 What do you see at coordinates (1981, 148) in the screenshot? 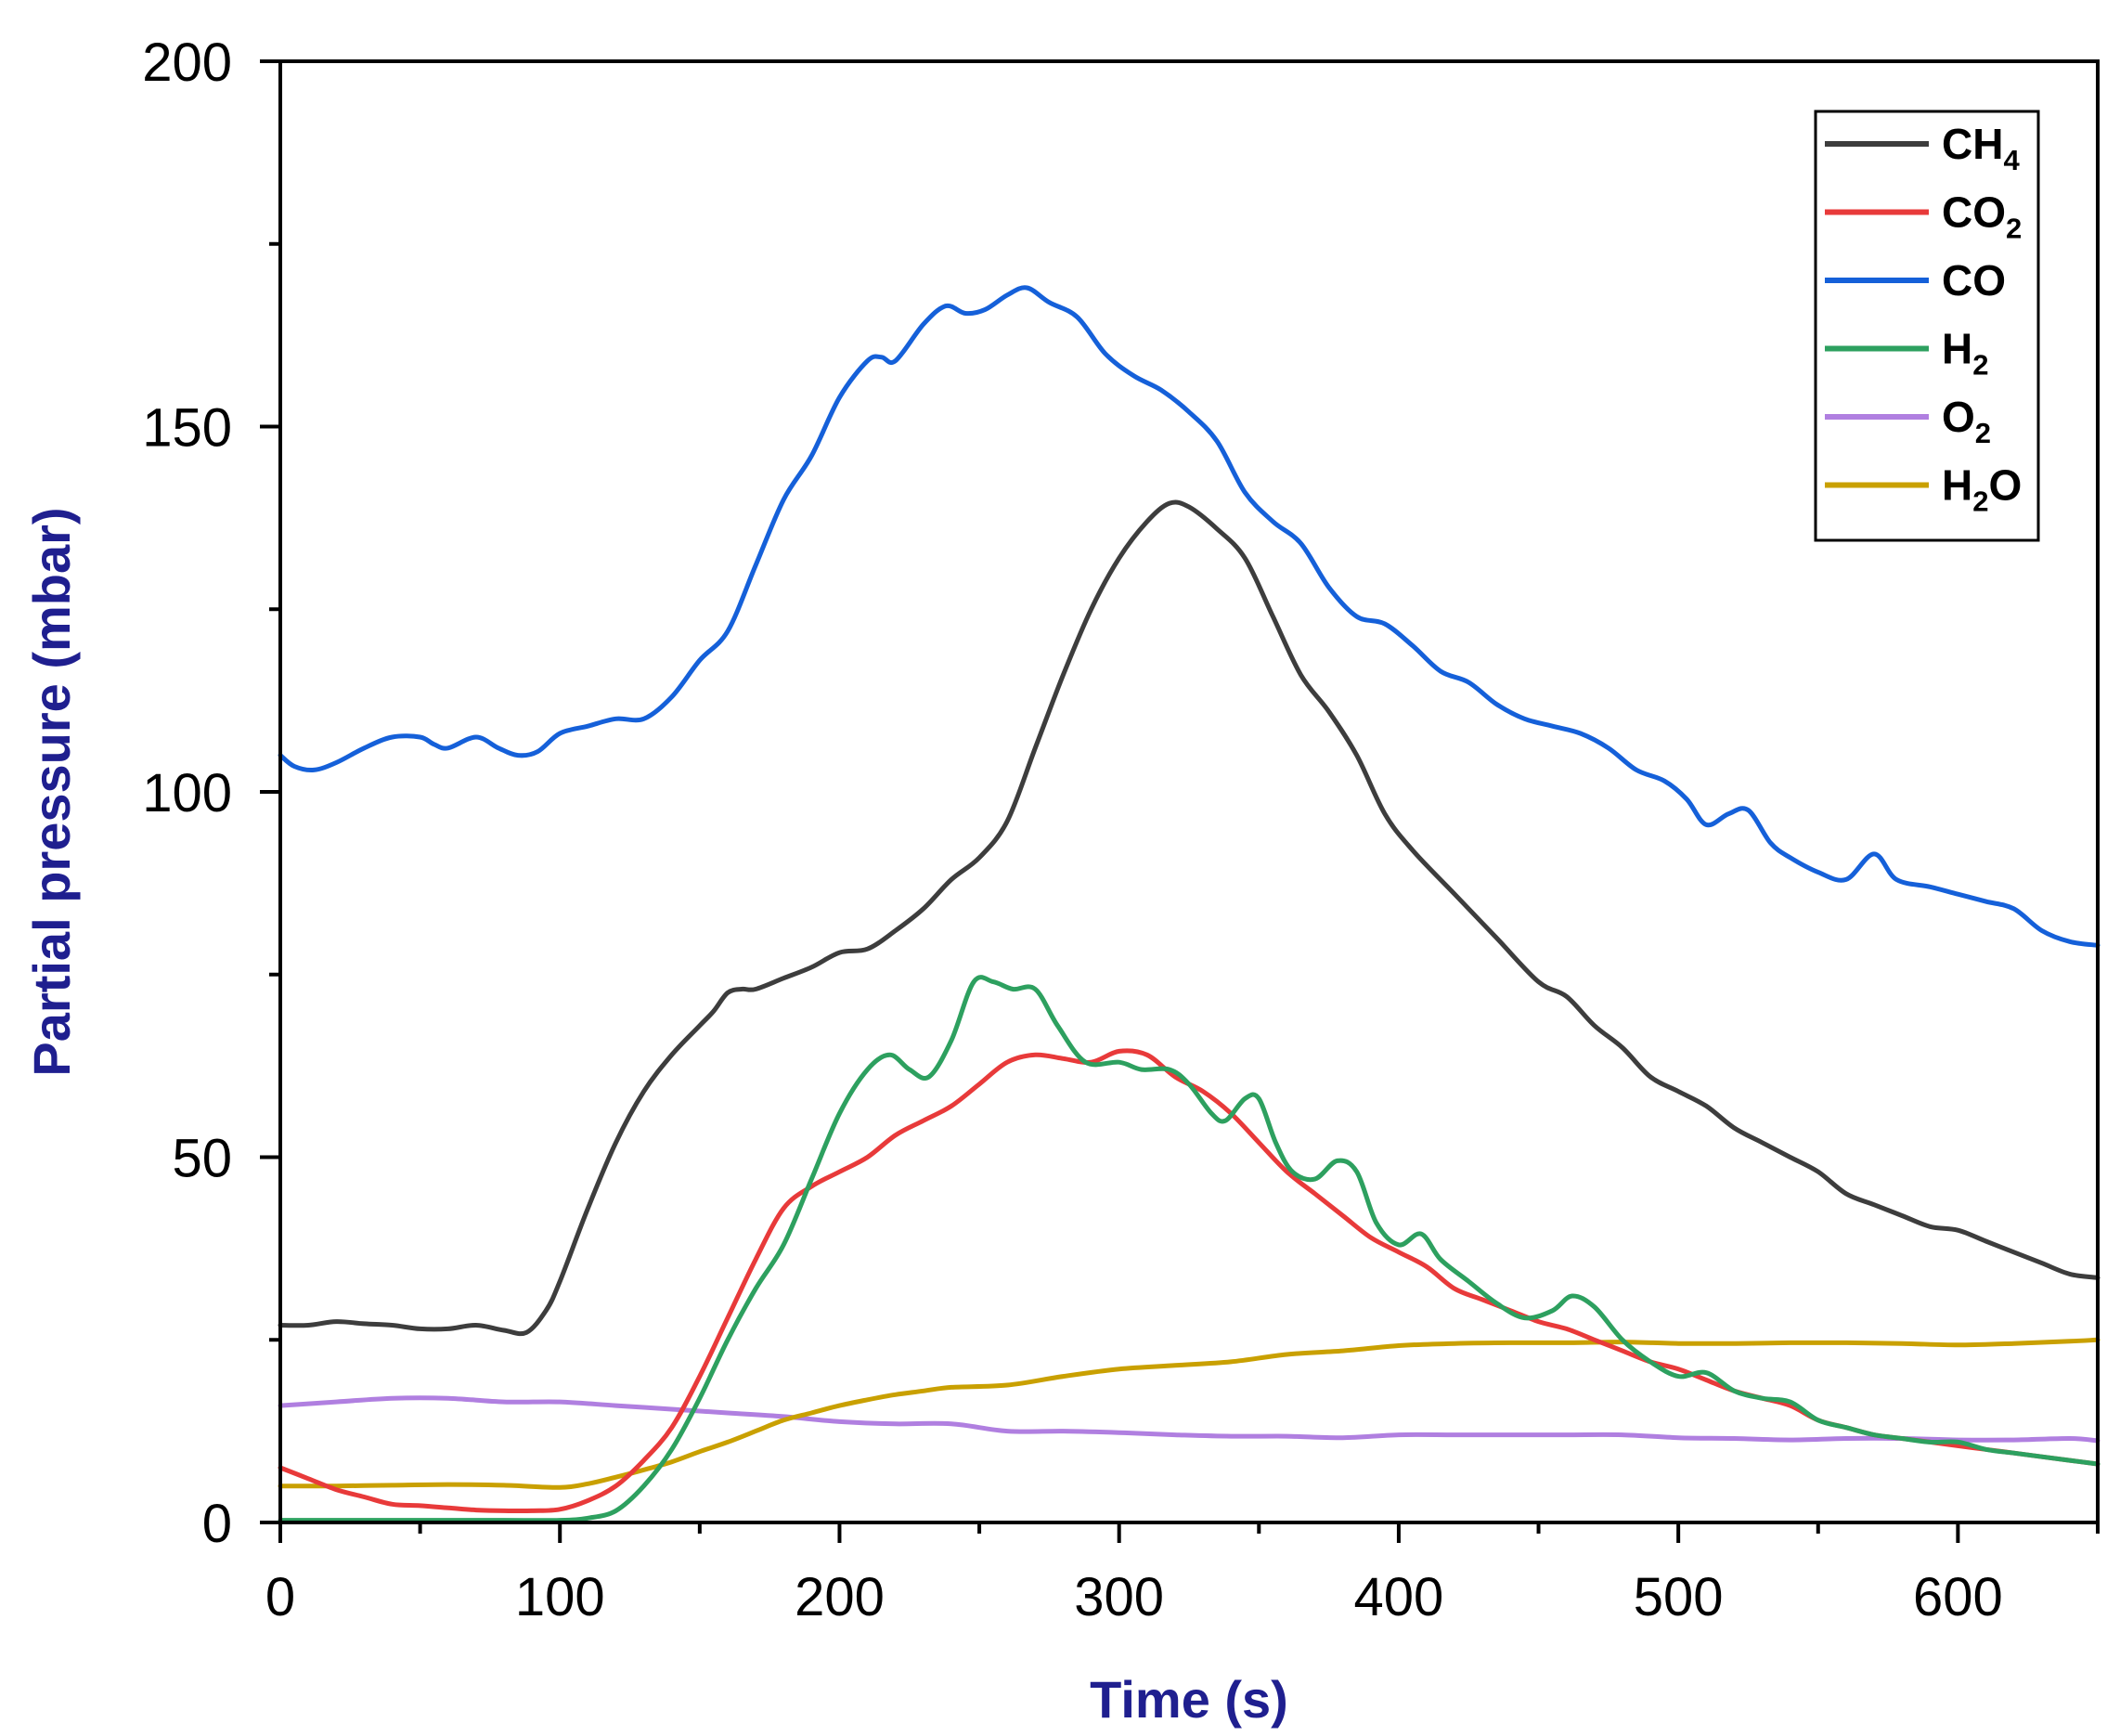
I see `legend-label-ch4: CH4` at bounding box center [1981, 148].